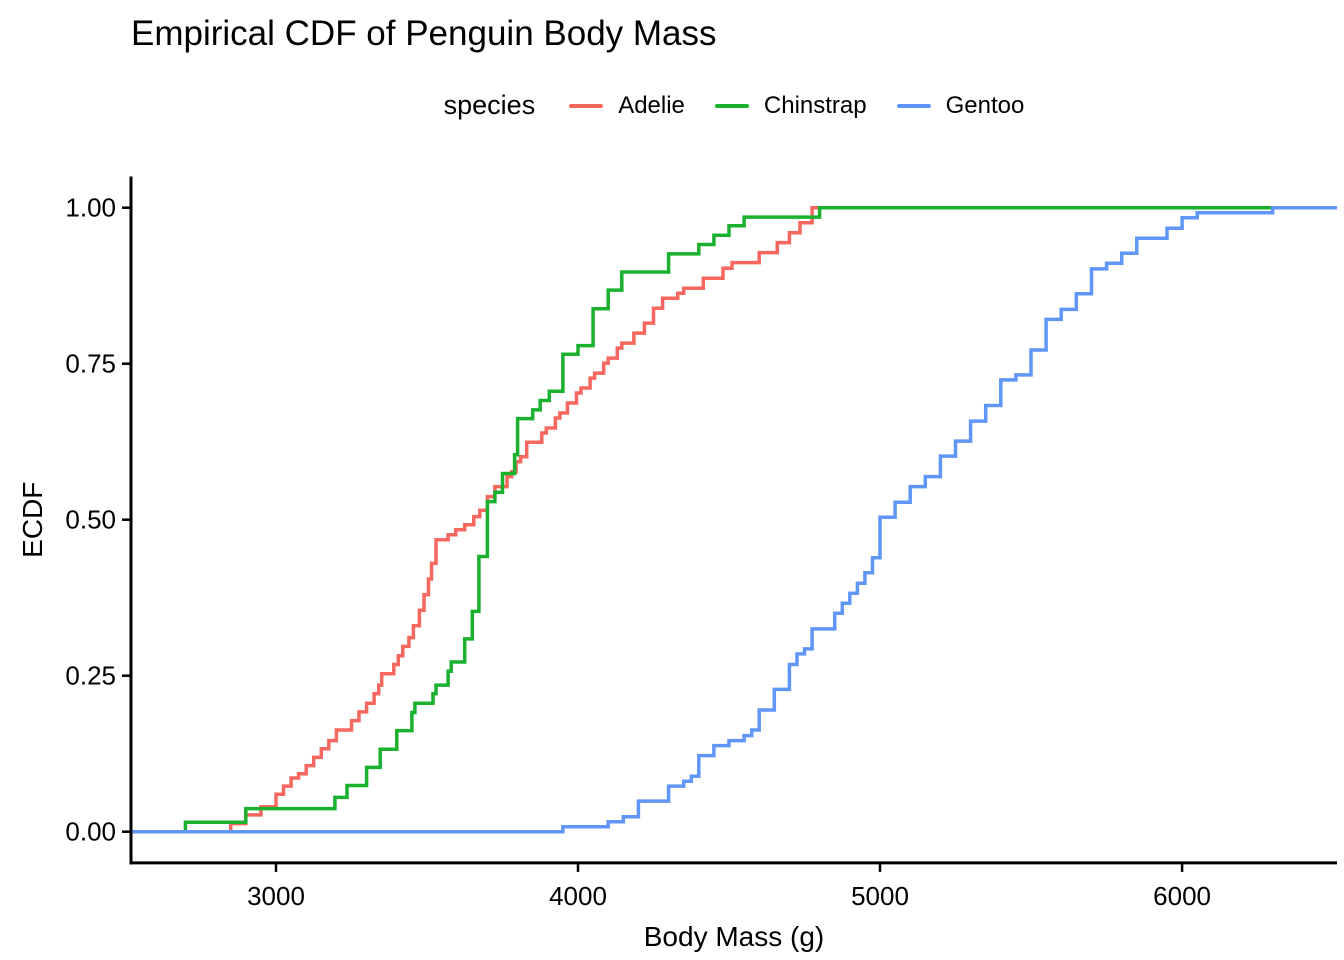 The width and height of the screenshot is (1344, 960). I want to click on x-tick-label: 5000, so click(880, 896).